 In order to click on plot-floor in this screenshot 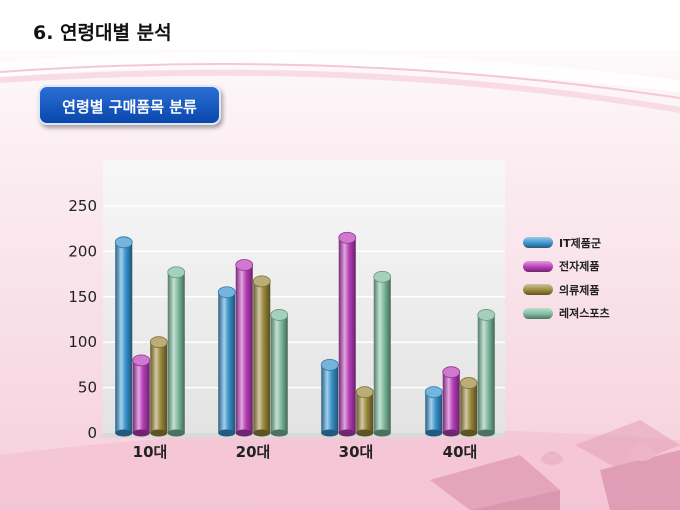, I will do `click(301, 435)`.